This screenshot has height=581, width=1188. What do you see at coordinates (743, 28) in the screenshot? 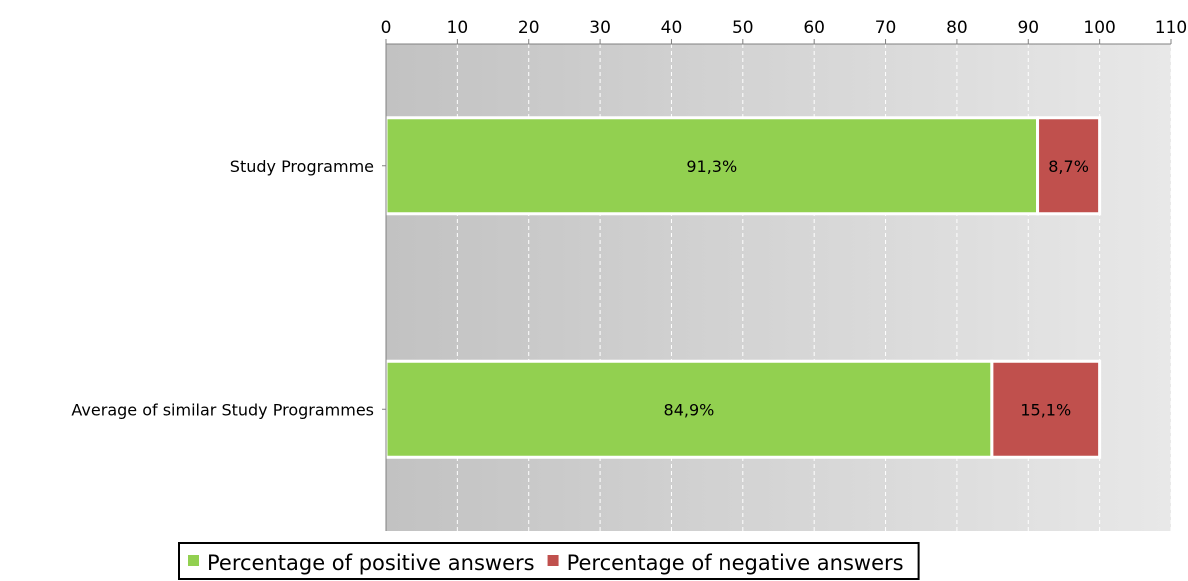
I see `x-tick-label-50: 50` at bounding box center [743, 28].